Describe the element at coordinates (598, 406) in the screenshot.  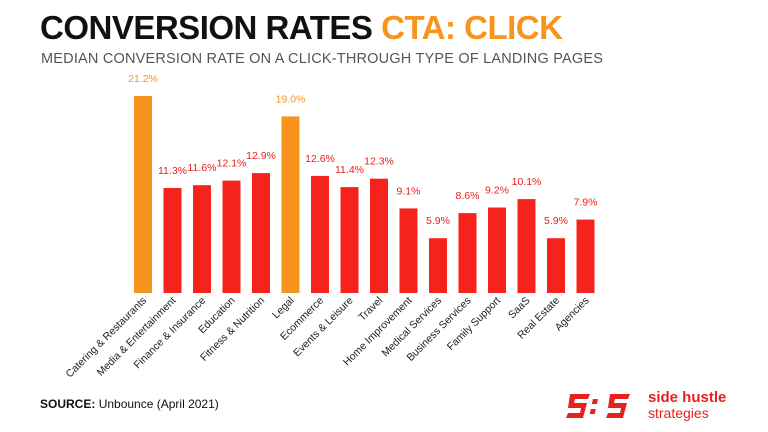
I see `side-hustle-logo-icon` at that location.